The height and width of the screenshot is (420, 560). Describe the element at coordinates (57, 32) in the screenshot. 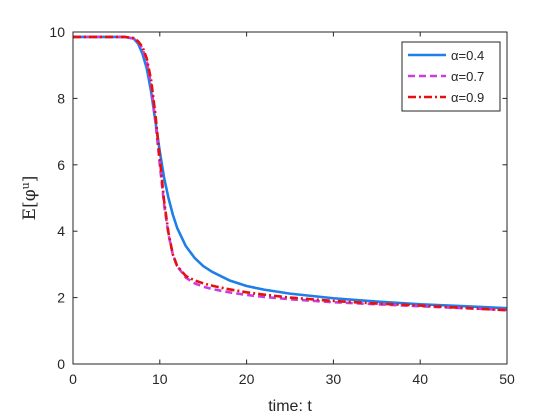

I see `y-tick-label: 10` at that location.